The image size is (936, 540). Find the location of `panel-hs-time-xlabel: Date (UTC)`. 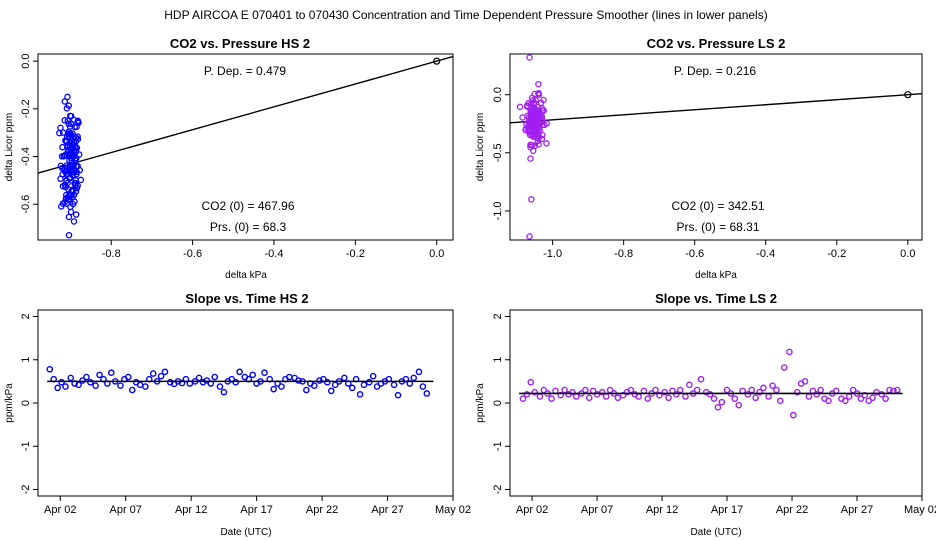

panel-hs-time-xlabel: Date (UTC) is located at coordinates (245, 532).